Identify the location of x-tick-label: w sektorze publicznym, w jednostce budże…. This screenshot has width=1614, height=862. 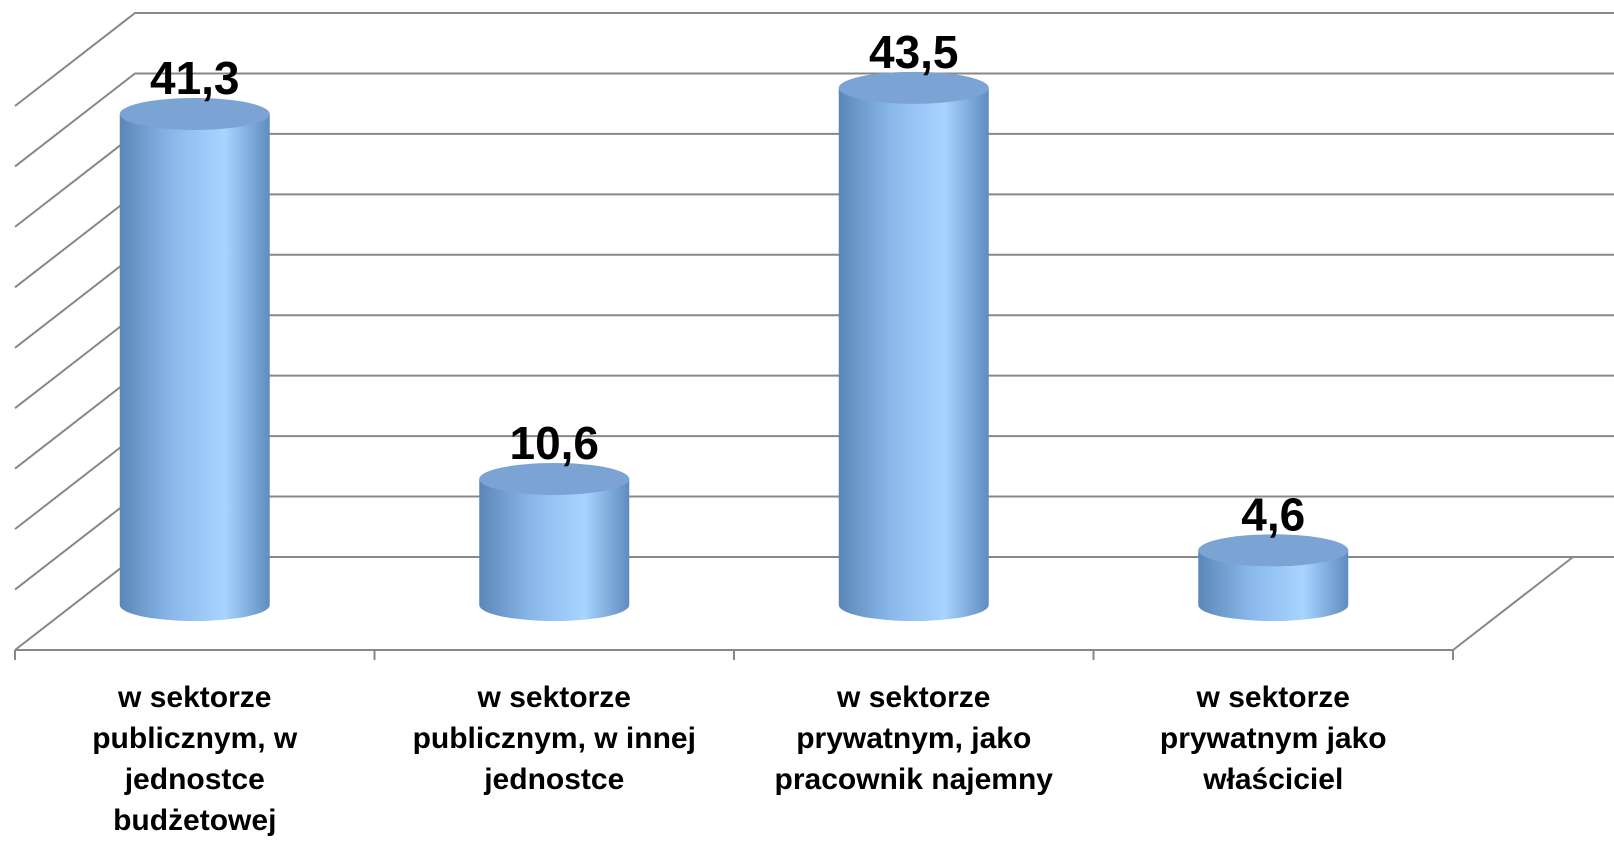
(195, 759).